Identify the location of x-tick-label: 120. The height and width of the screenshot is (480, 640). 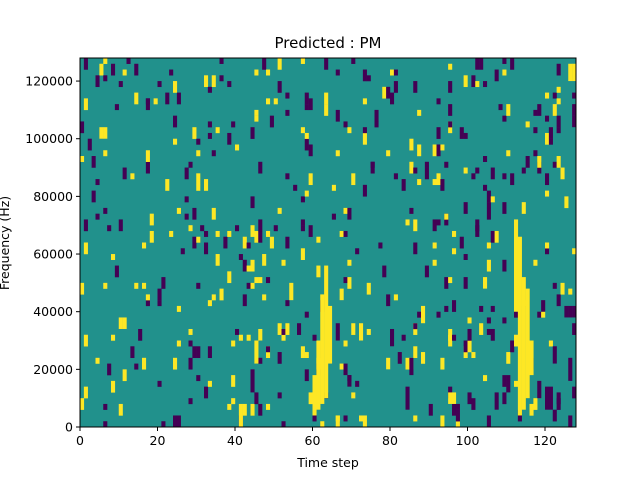
(545, 440).